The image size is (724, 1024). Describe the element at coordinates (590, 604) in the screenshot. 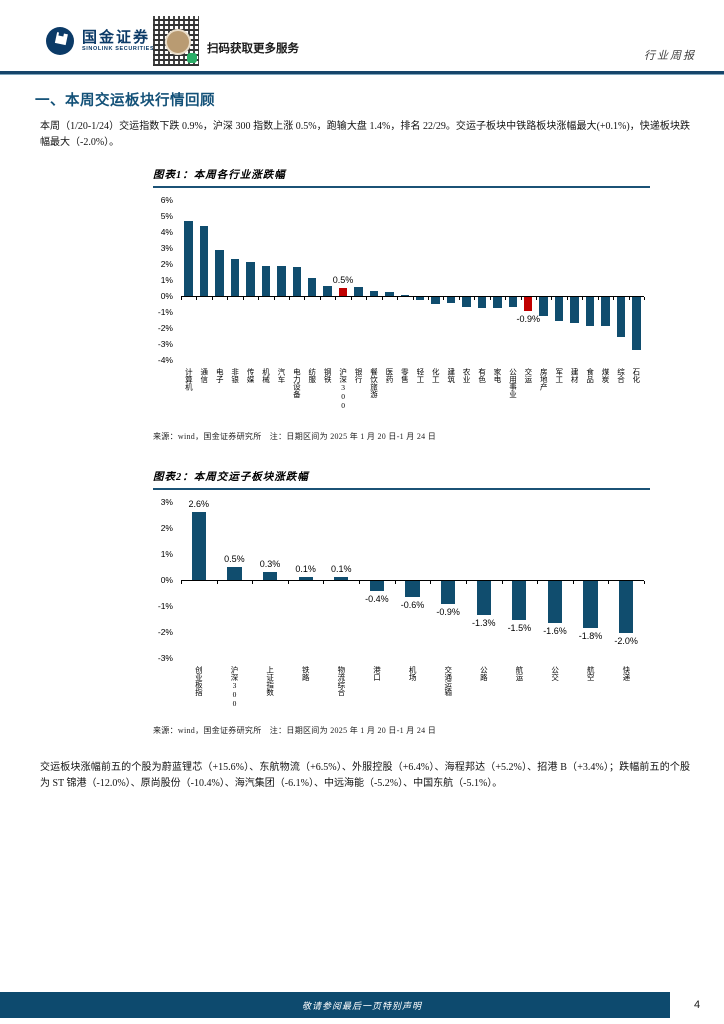

I see `bar-航空` at that location.